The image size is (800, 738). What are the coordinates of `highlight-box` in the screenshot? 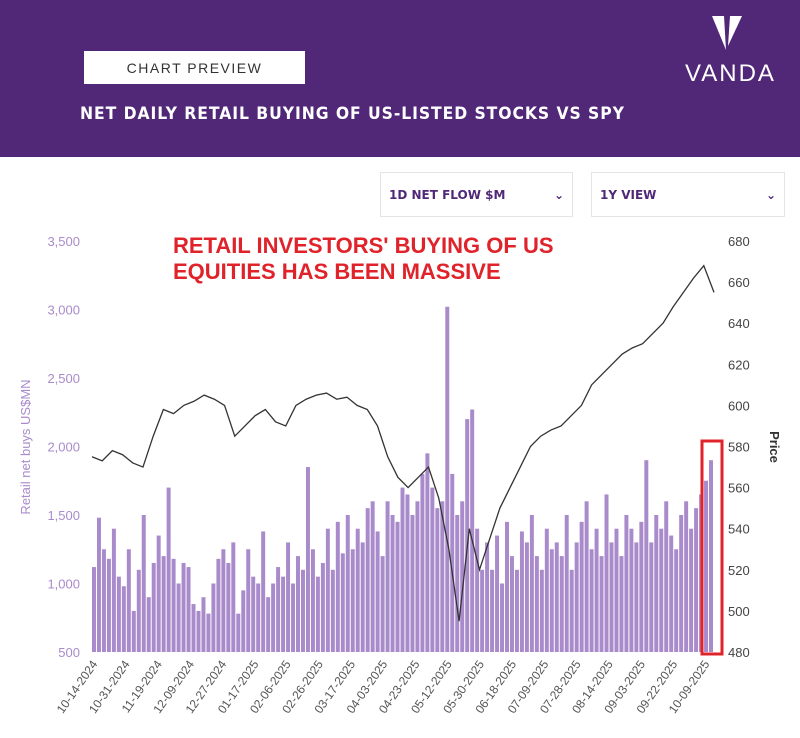 It's located at (712, 547).